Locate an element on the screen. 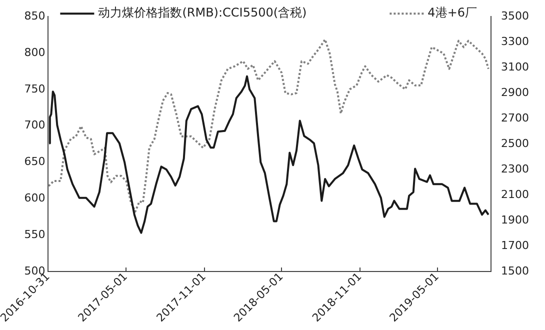  y2-tick-label: 3500 is located at coordinates (515, 15).